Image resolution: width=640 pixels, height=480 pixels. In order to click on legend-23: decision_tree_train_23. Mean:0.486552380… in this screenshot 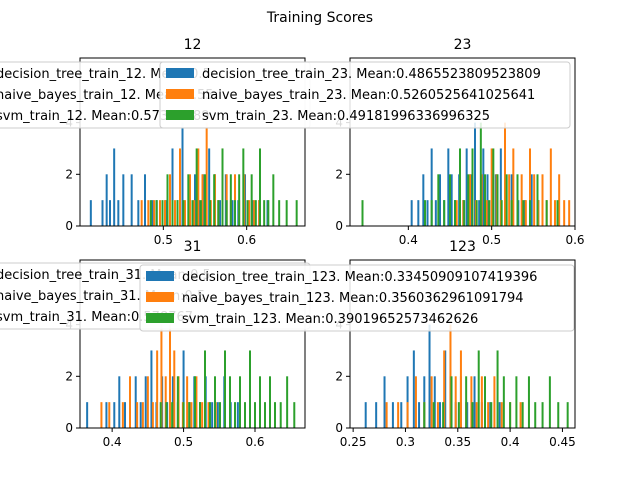, I will do `click(365, 95)`.